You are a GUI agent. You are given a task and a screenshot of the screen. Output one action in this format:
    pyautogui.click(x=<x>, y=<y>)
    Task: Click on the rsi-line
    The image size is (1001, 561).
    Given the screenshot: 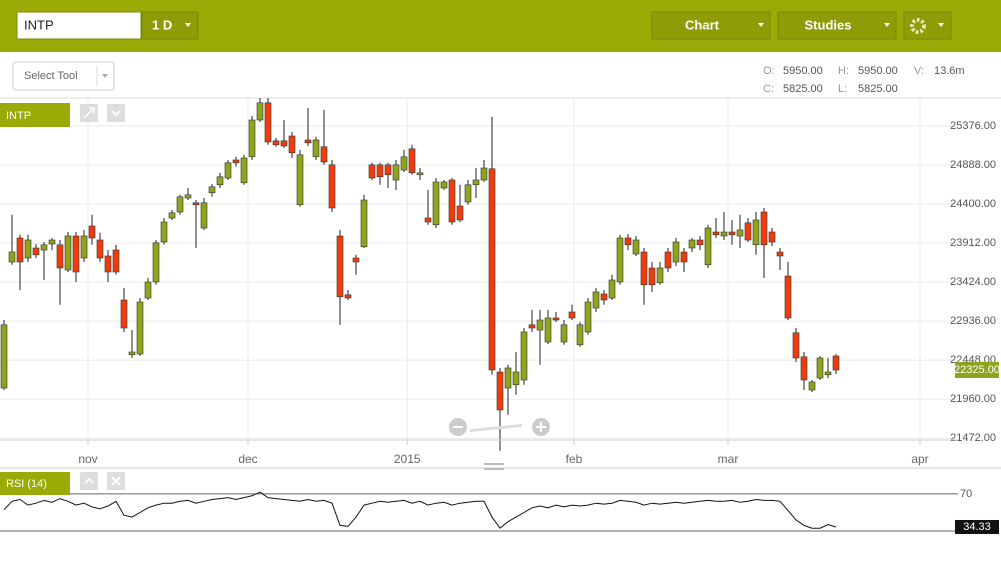 What is the action you would take?
    pyautogui.click(x=420, y=510)
    